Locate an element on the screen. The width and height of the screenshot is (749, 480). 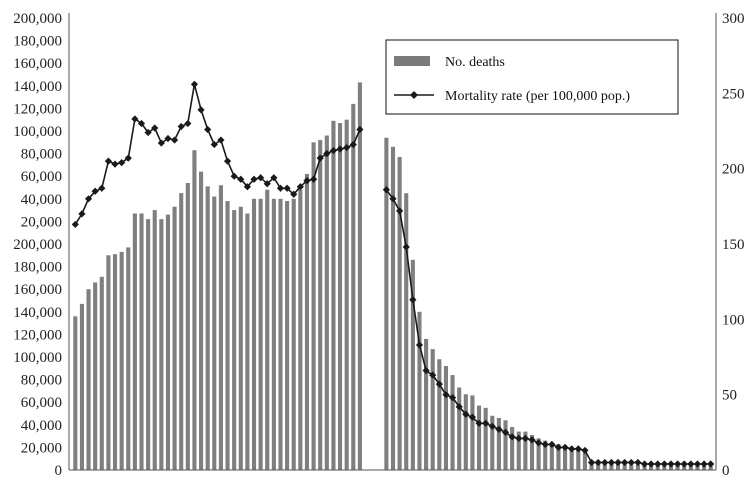
left-tick-label: 20,000 is located at coordinates (41, 448).